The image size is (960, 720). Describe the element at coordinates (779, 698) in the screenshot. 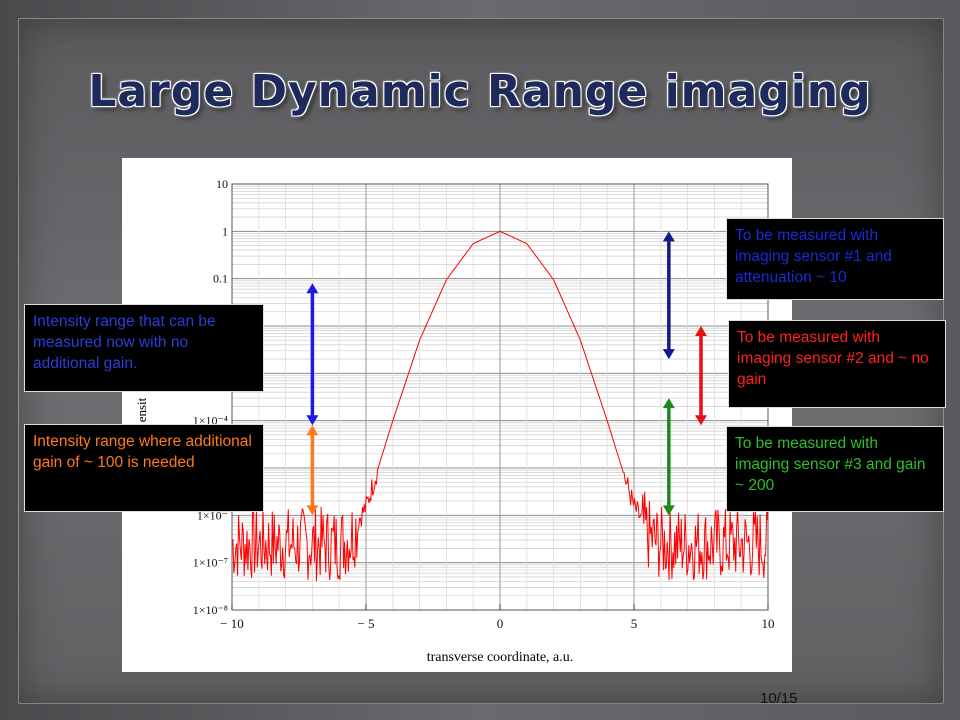

I see `page-number: 10/15` at that location.